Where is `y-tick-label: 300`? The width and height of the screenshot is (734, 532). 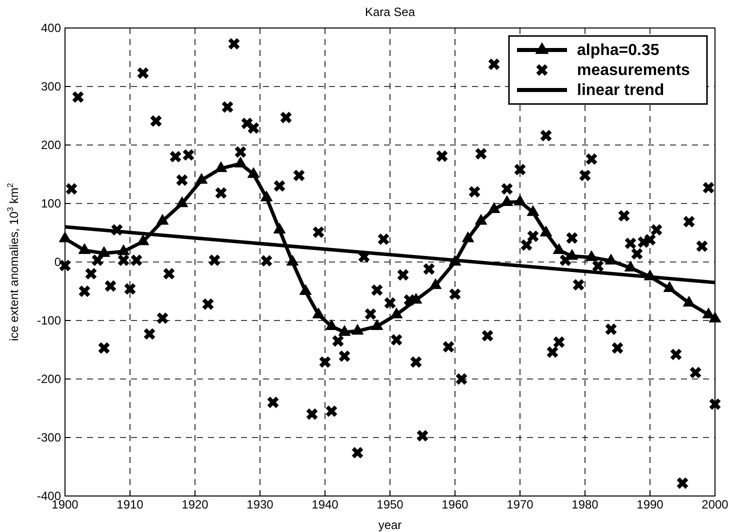 y-tick-label: 300 is located at coordinates (51, 86).